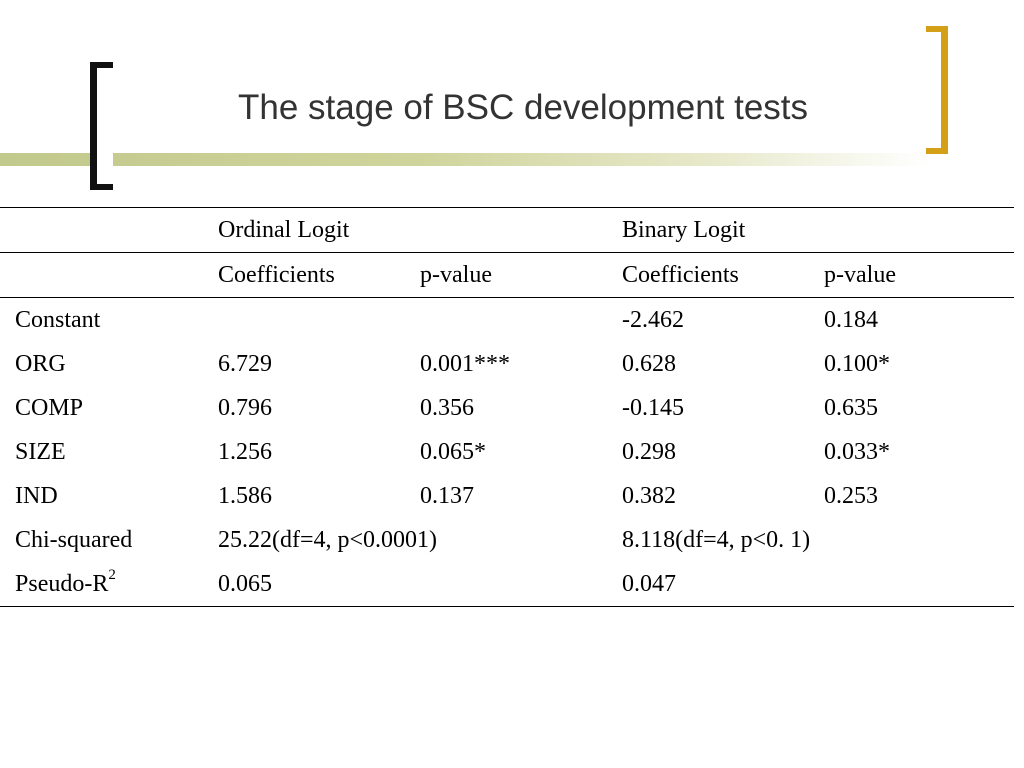 The image size is (1024, 768). I want to click on right-bracket-decoration, so click(937, 90).